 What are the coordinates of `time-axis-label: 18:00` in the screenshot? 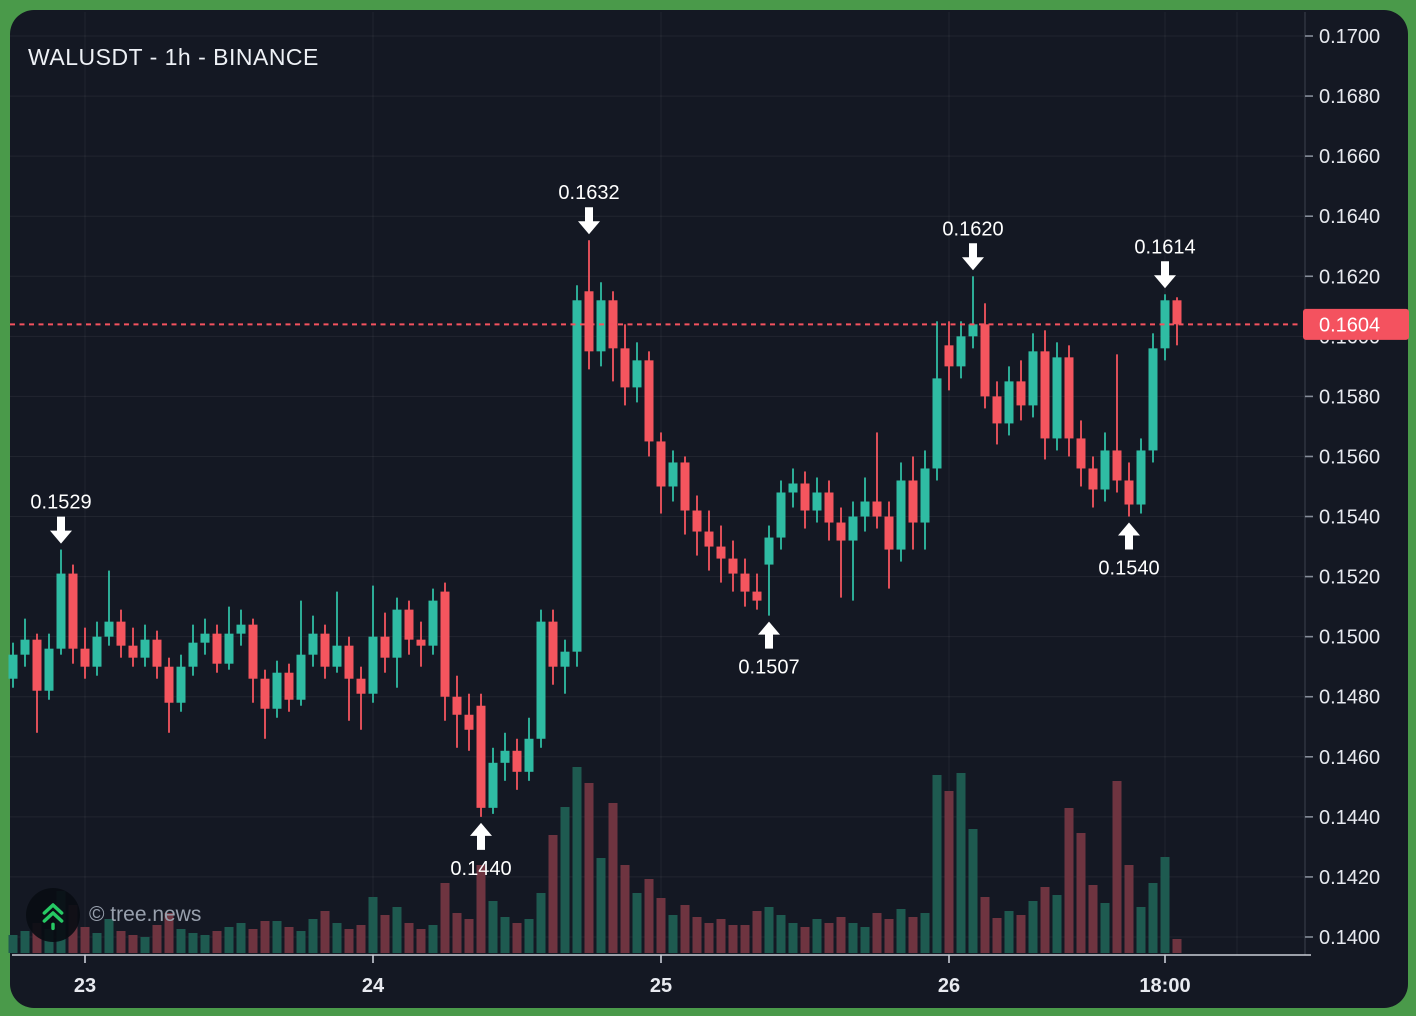 It's located at (1164, 986).